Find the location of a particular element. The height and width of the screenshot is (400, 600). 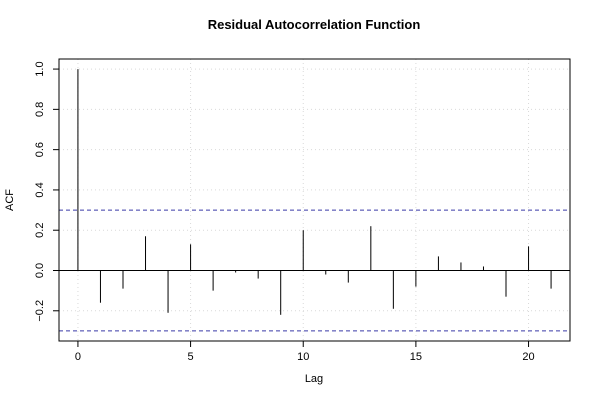

x-tick-label-1: 5 is located at coordinates (191, 357).